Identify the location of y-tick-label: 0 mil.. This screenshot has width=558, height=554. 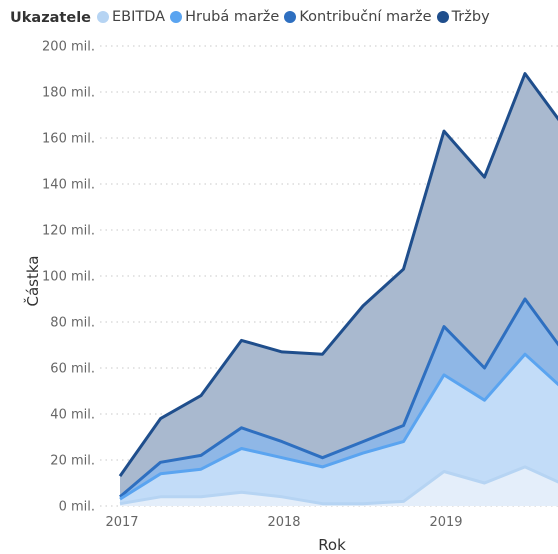
(77, 507).